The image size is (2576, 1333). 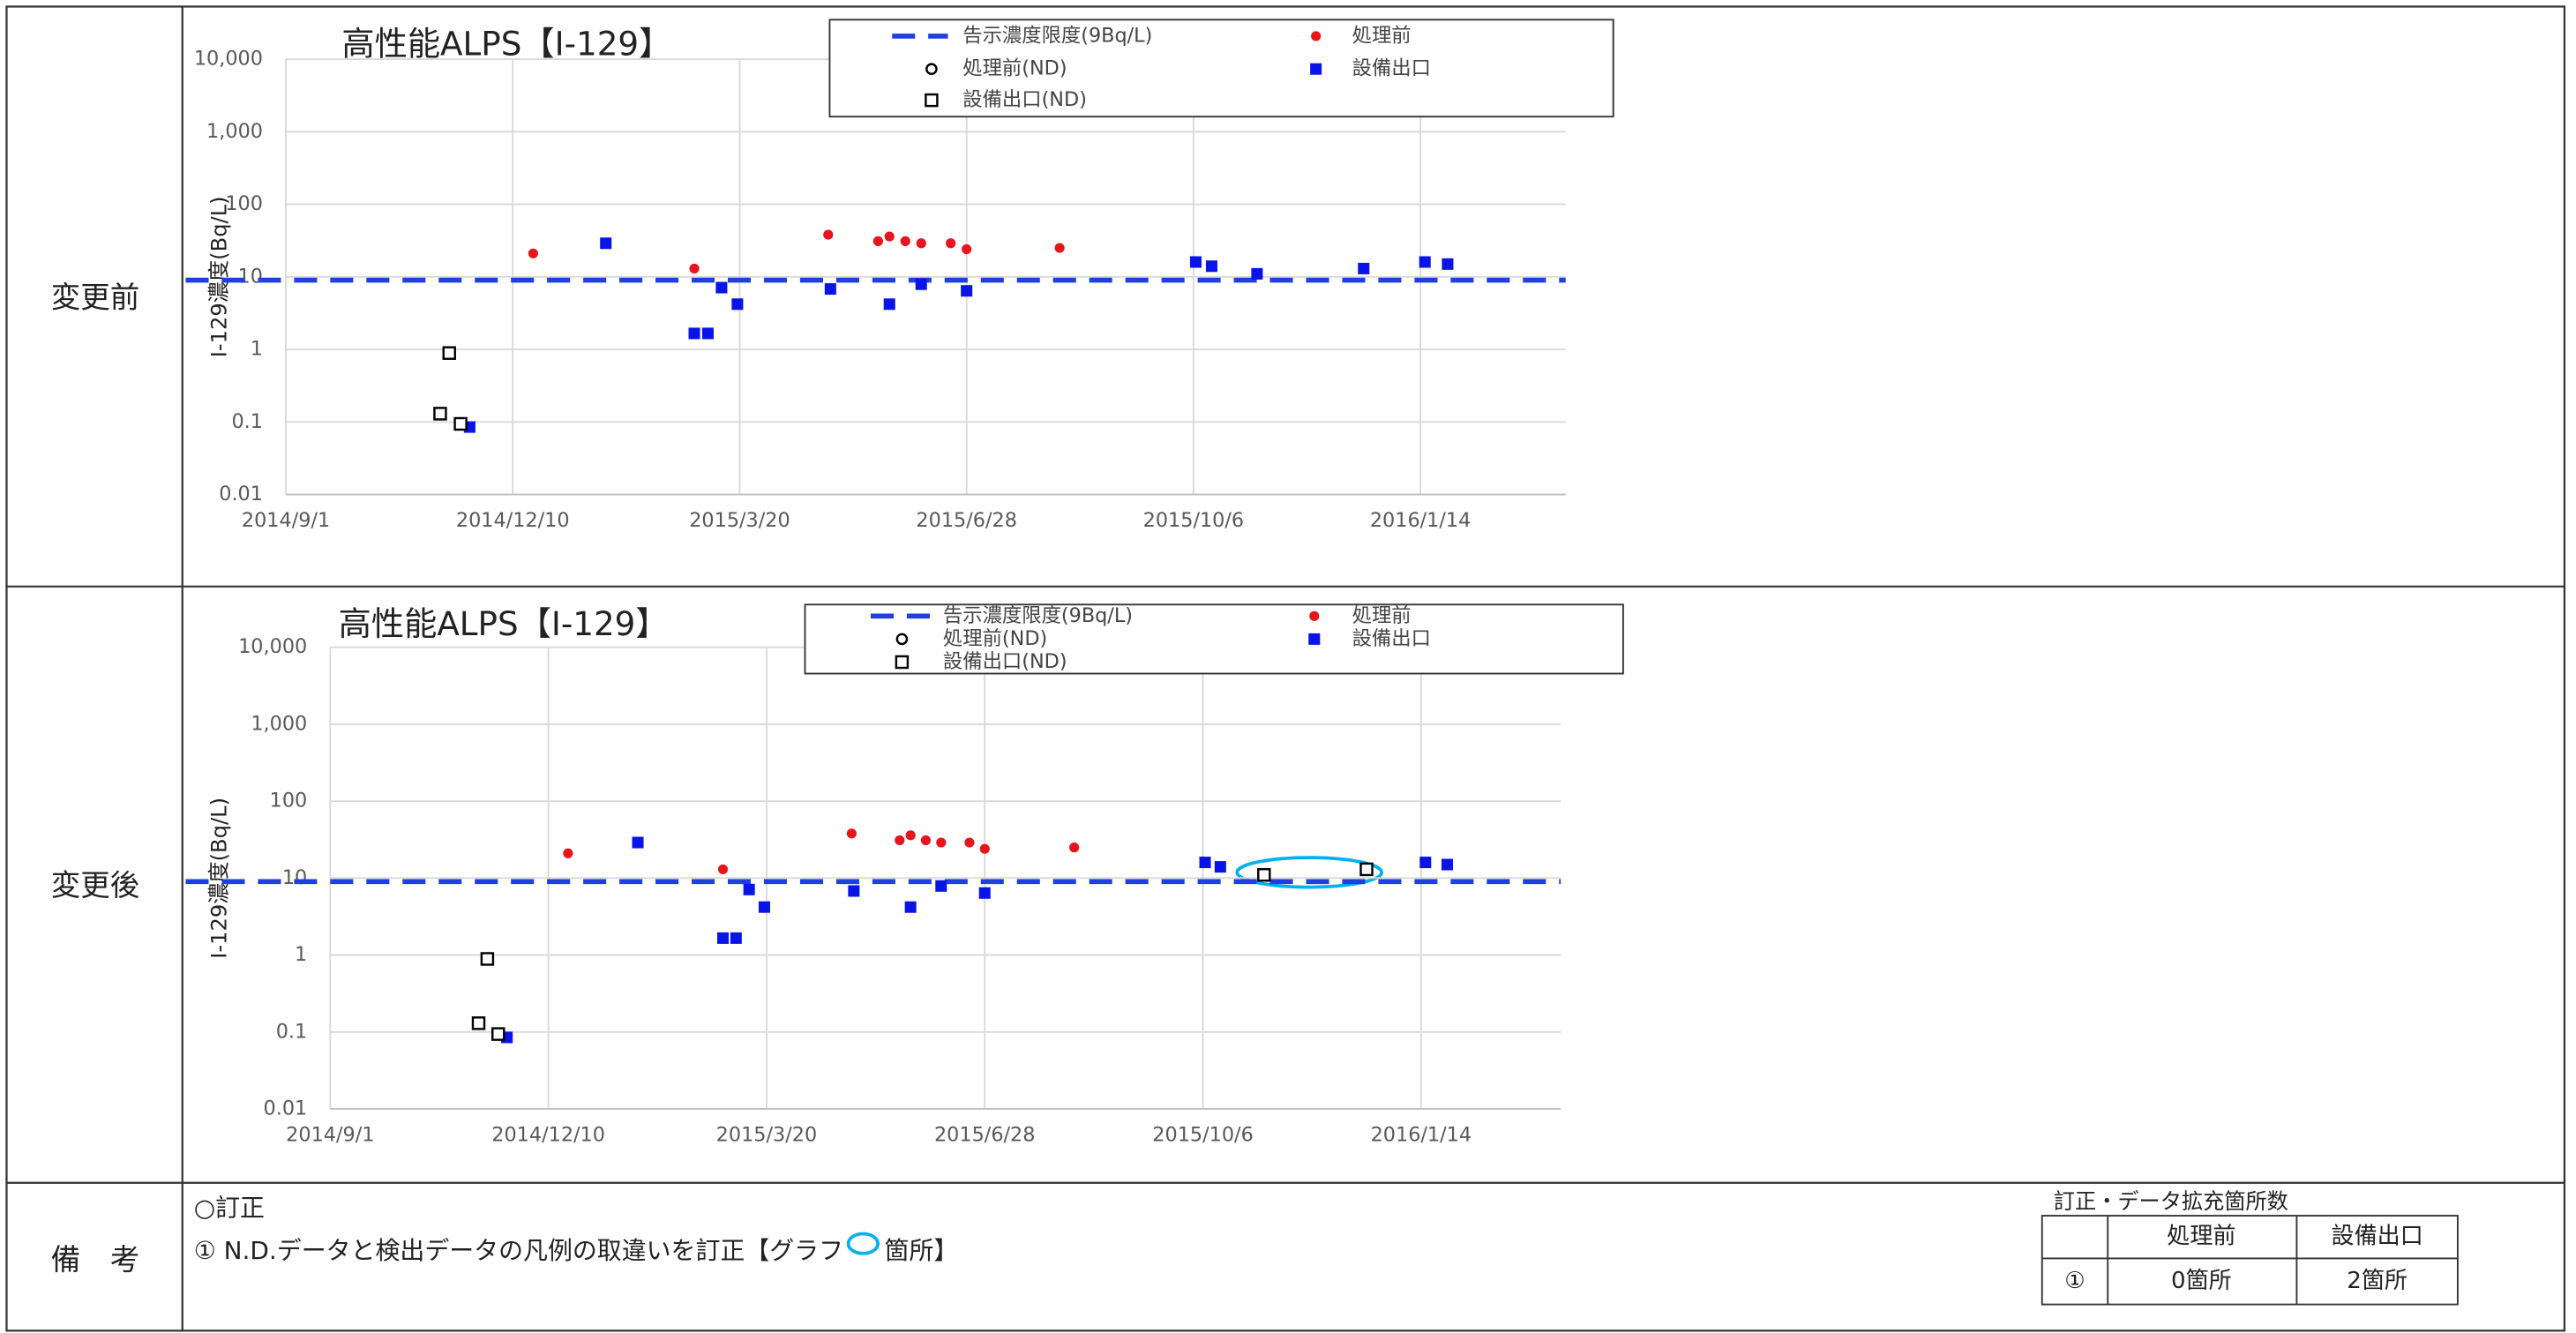 I want to click on table-cell: 2箇所, so click(x=2377, y=1281).